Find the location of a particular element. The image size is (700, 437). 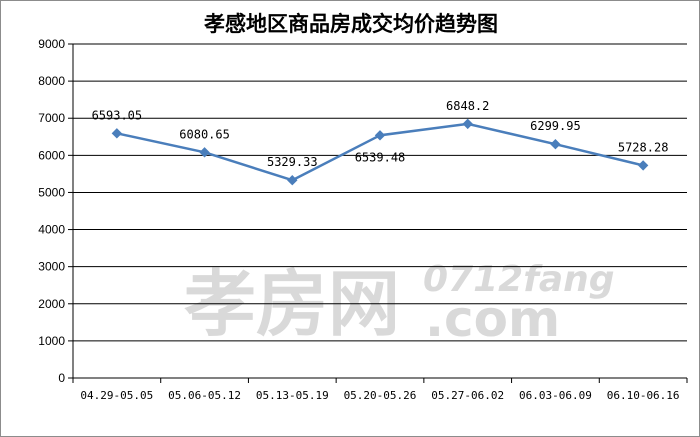

y-tick-label: 6000 is located at coordinates (51, 155).